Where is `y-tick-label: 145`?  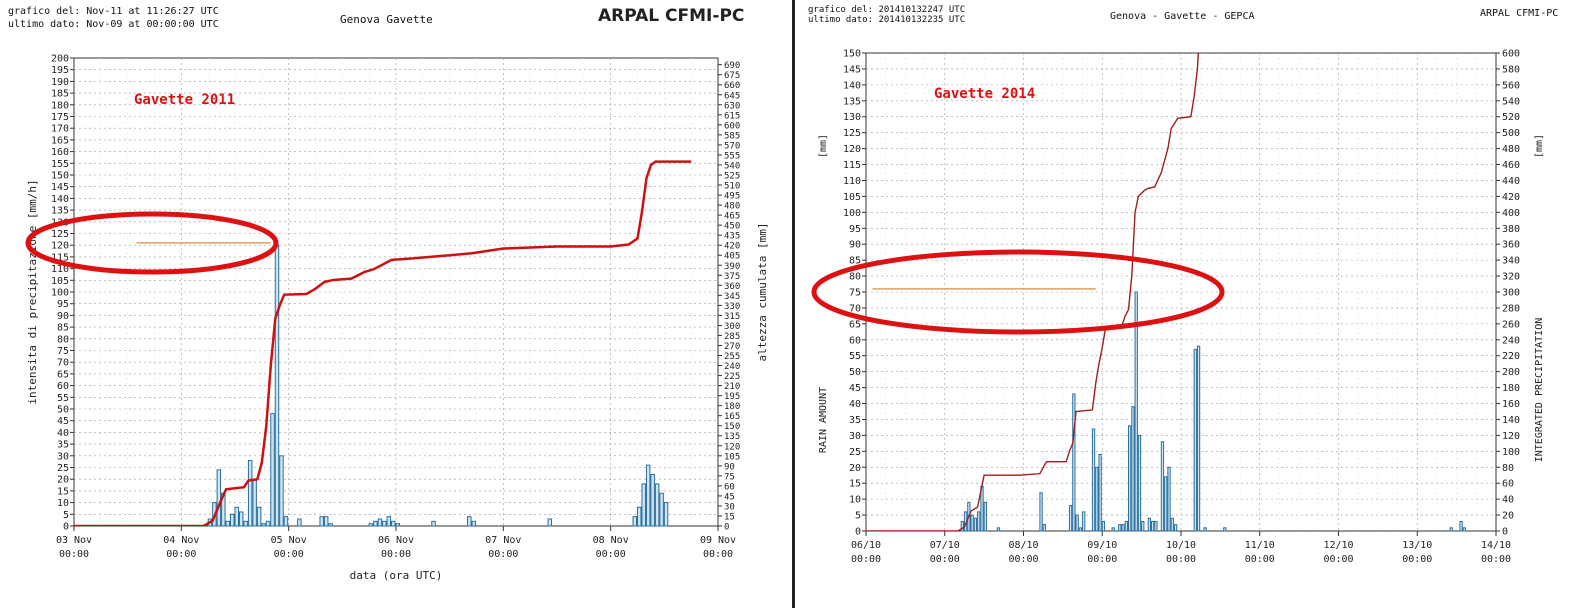 y-tick-label: 145 is located at coordinates (852, 69).